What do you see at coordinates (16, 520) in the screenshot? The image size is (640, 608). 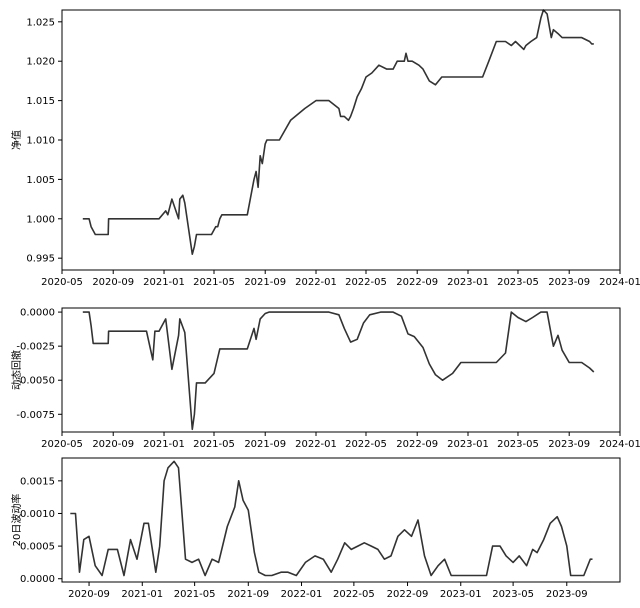 I see `y-axis-label: 20日波动率` at bounding box center [16, 520].